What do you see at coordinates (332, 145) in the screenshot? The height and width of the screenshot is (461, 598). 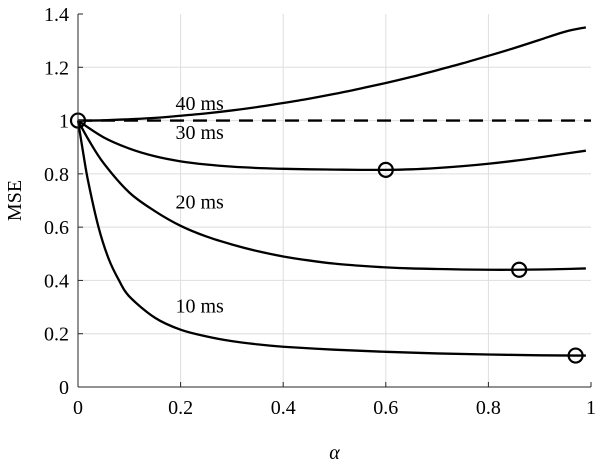 I see `series-line-30ms` at bounding box center [332, 145].